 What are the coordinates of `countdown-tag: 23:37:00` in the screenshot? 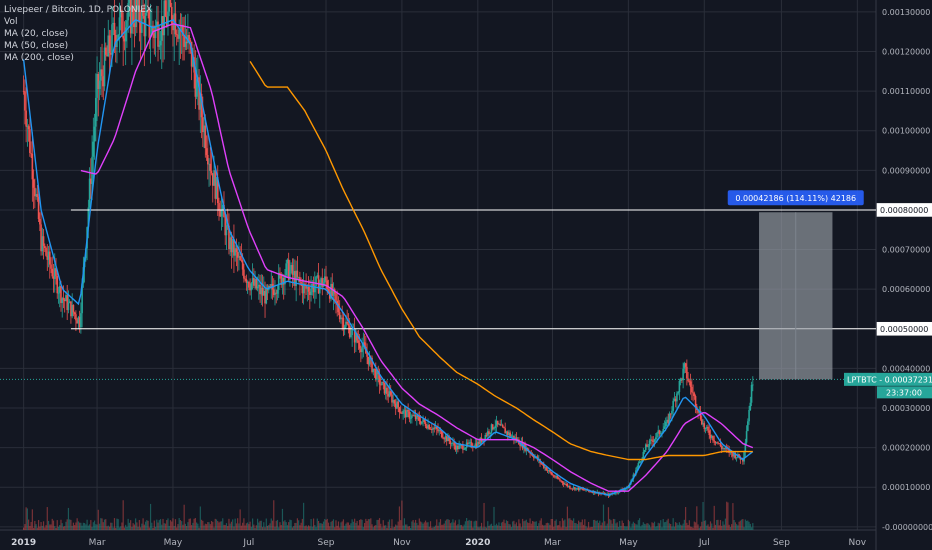 It's located at (904, 392).